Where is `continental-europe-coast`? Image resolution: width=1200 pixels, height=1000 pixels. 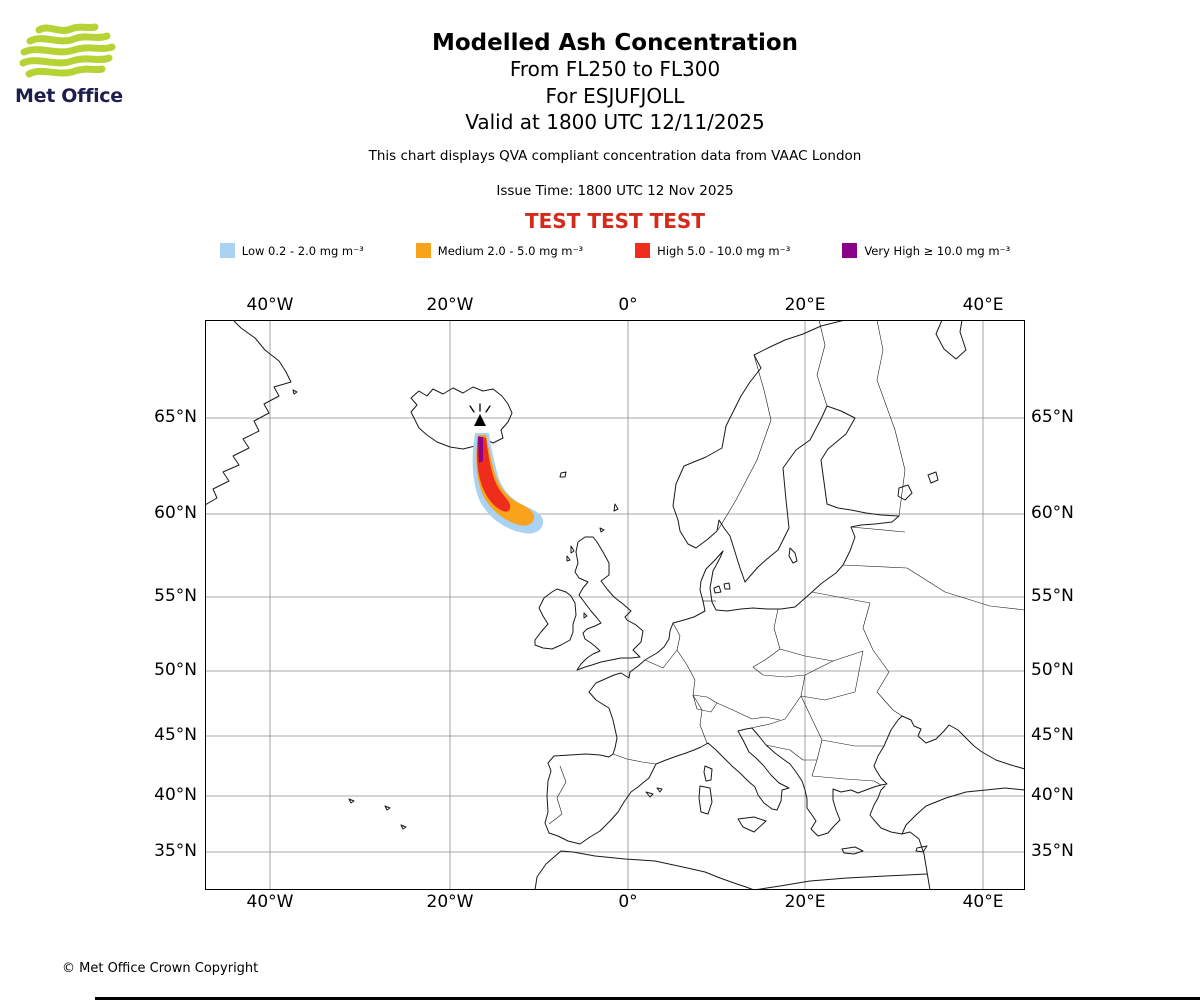 continental-europe-coast is located at coordinates (784, 680).